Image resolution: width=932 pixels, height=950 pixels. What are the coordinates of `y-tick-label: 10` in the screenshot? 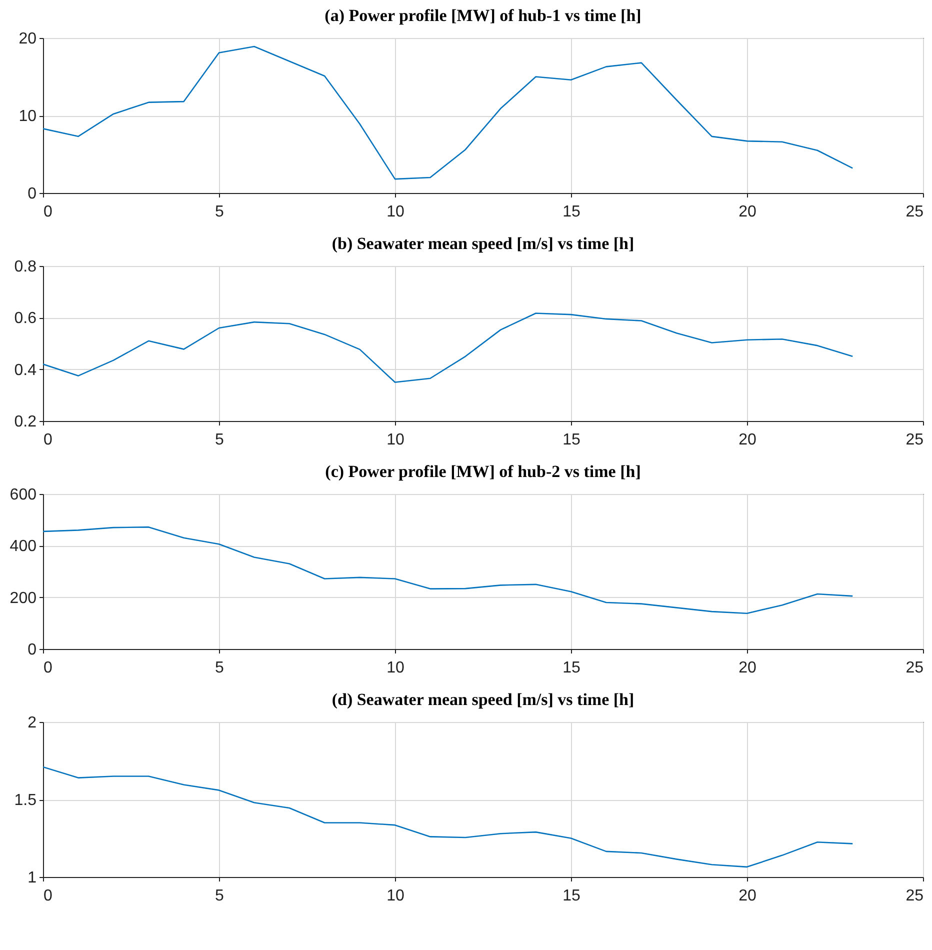 It's located at (27, 116).